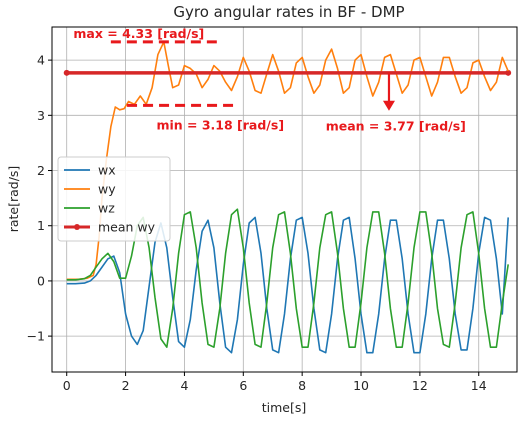  I want to click on x-tick-label: 6, so click(243, 385).